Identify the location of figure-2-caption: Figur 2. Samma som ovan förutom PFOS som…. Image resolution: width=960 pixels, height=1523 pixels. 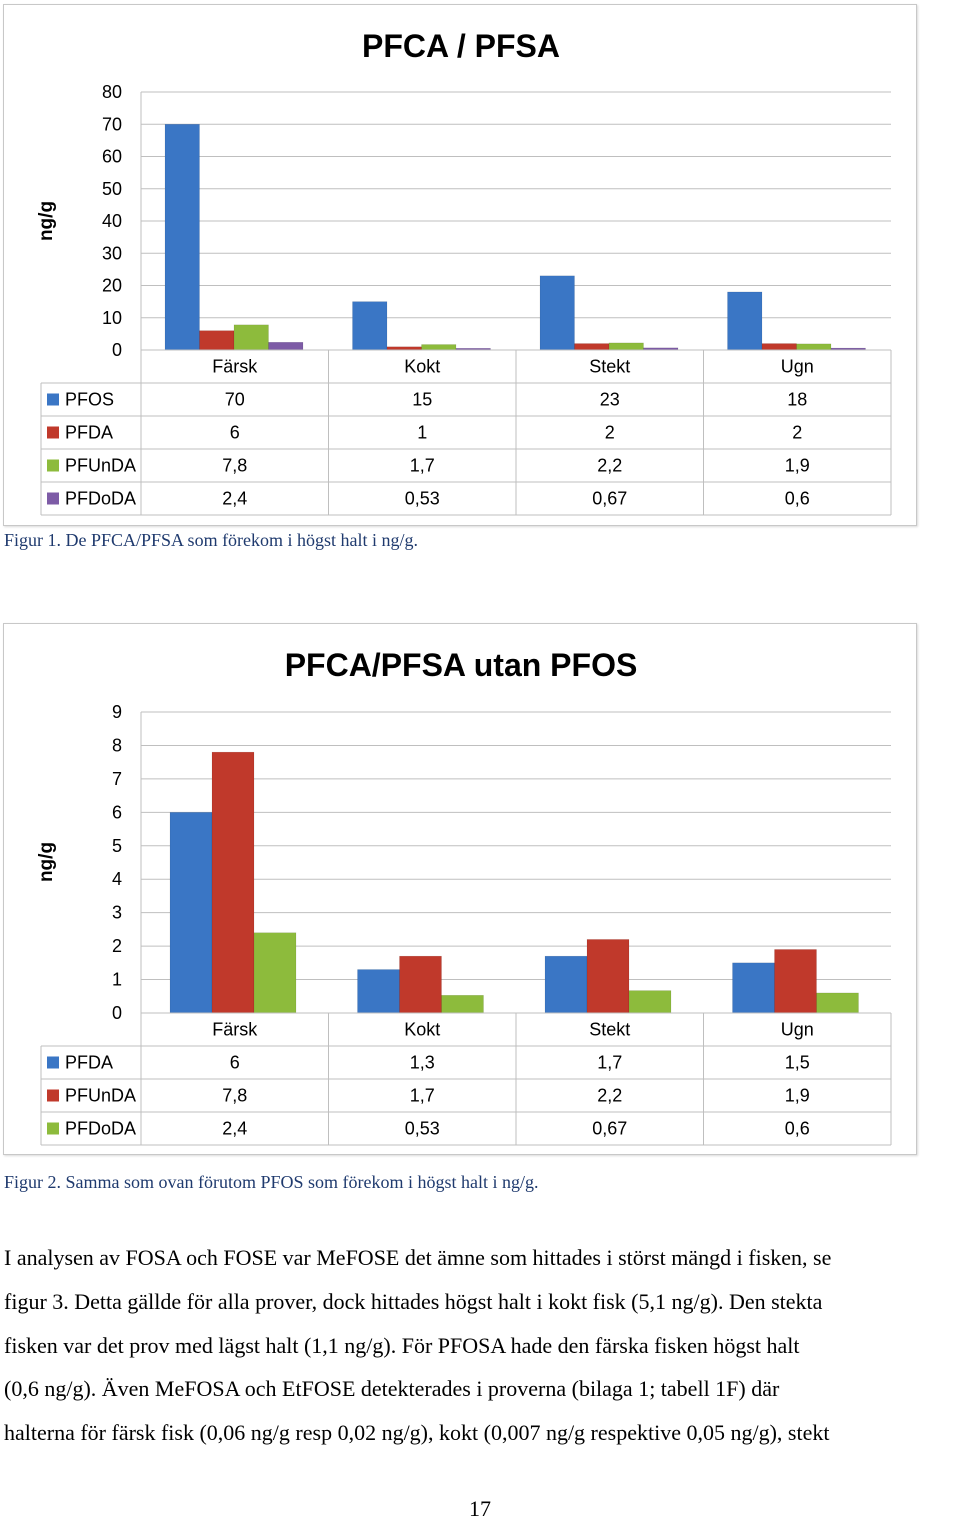
(271, 1182).